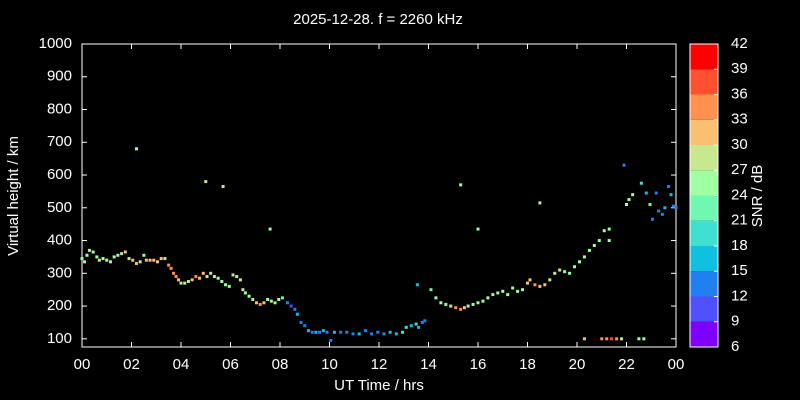 The image size is (800, 400). Describe the element at coordinates (59, 272) in the screenshot. I see `y-tick-label: 300` at that location.